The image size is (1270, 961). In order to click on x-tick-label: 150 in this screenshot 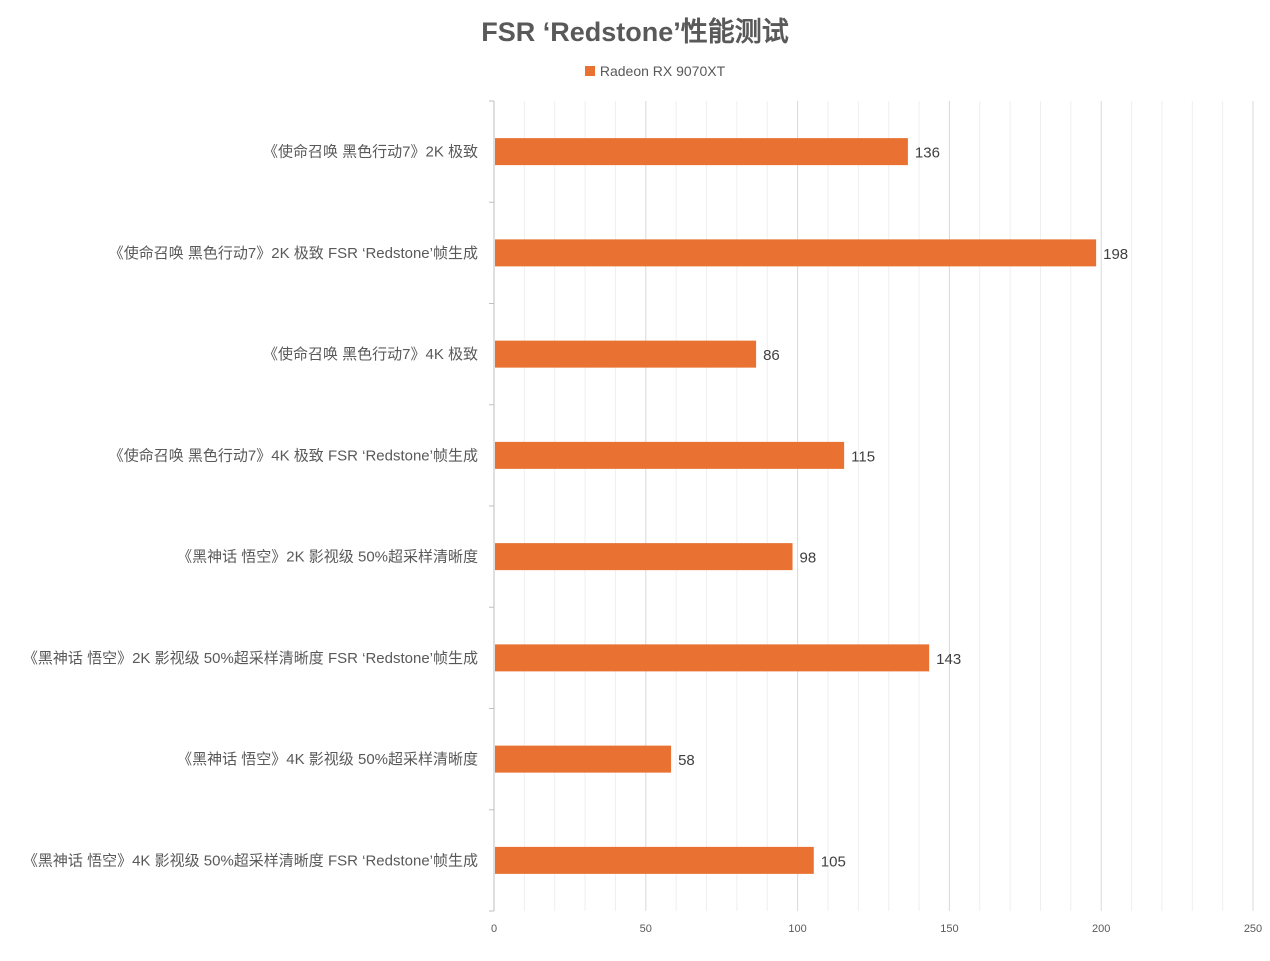, I will do `click(949, 929)`.